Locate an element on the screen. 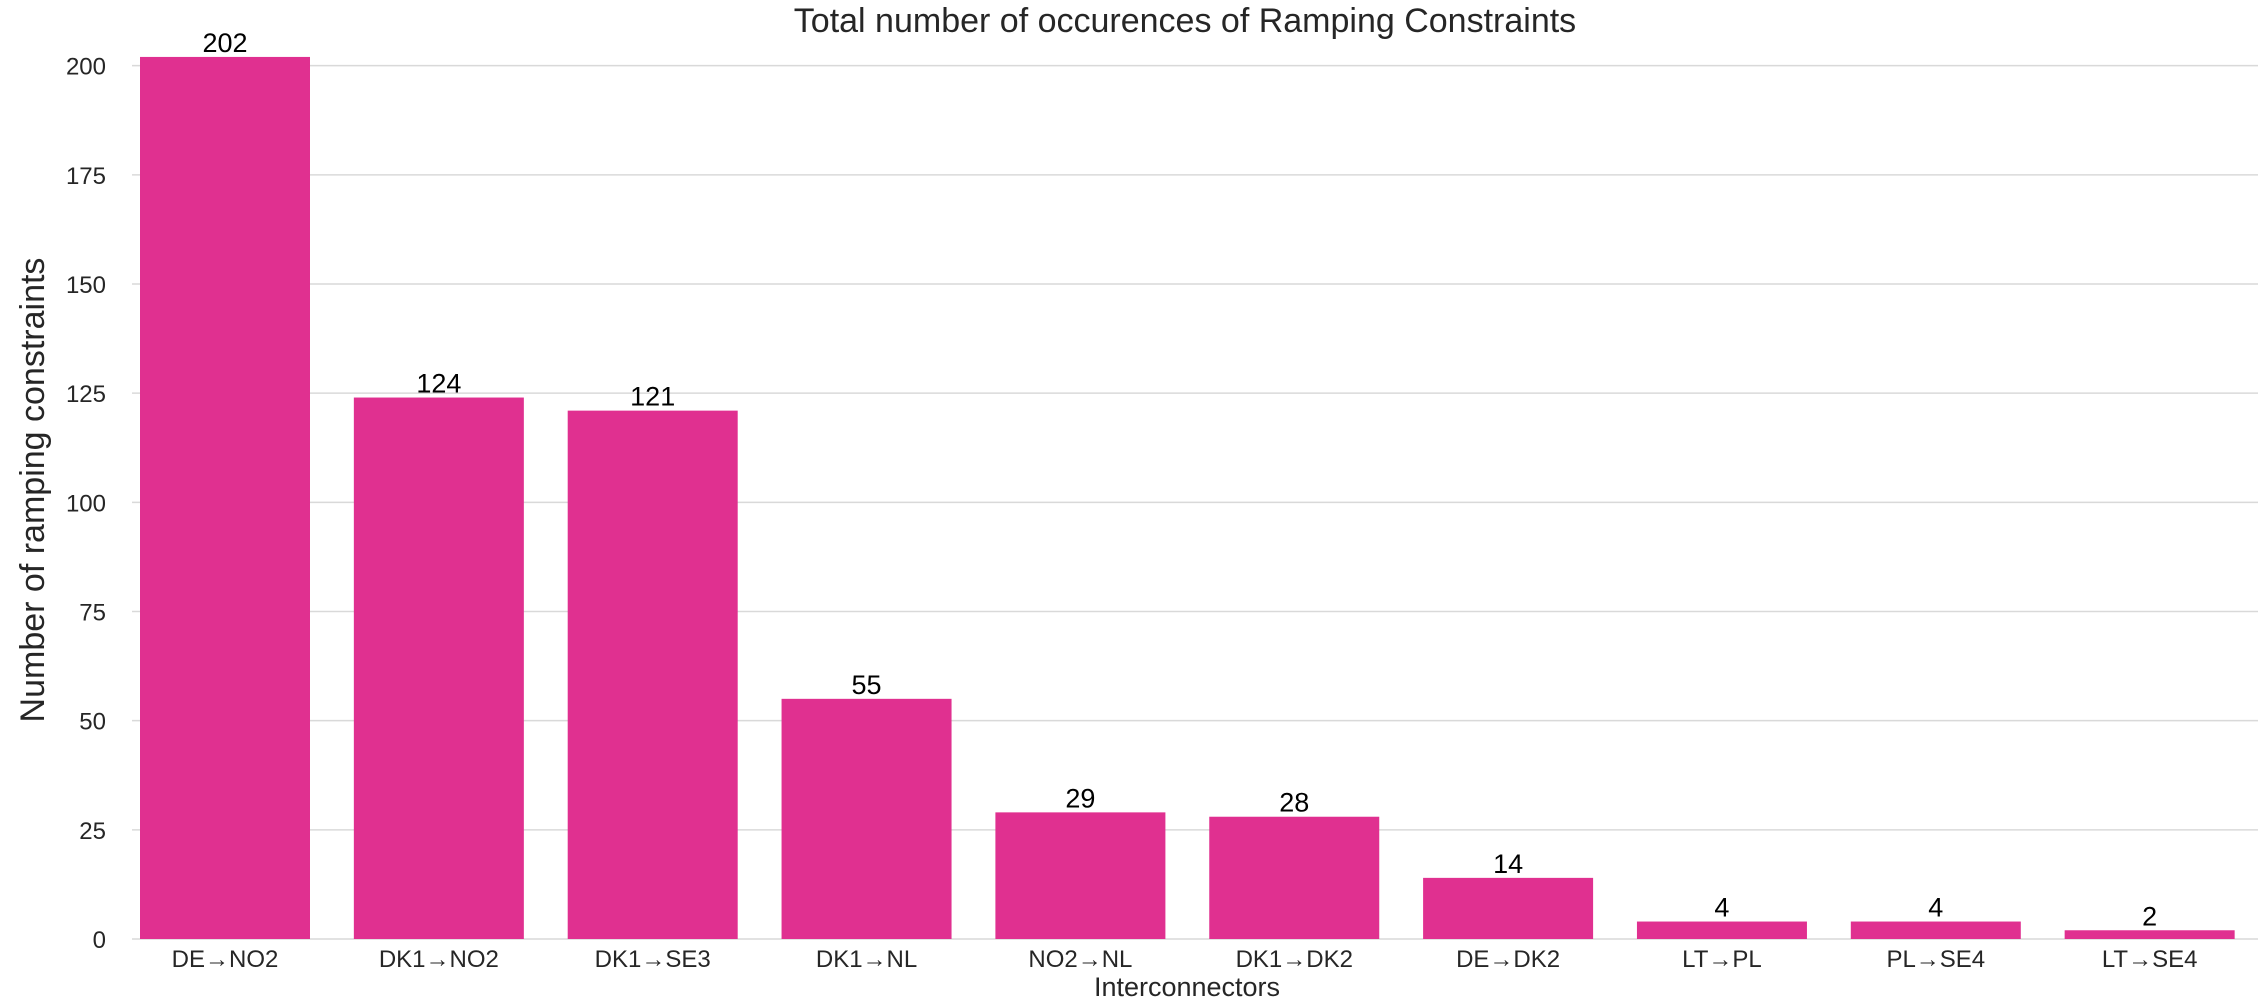  y-tick-label: 25 is located at coordinates (92, 831).